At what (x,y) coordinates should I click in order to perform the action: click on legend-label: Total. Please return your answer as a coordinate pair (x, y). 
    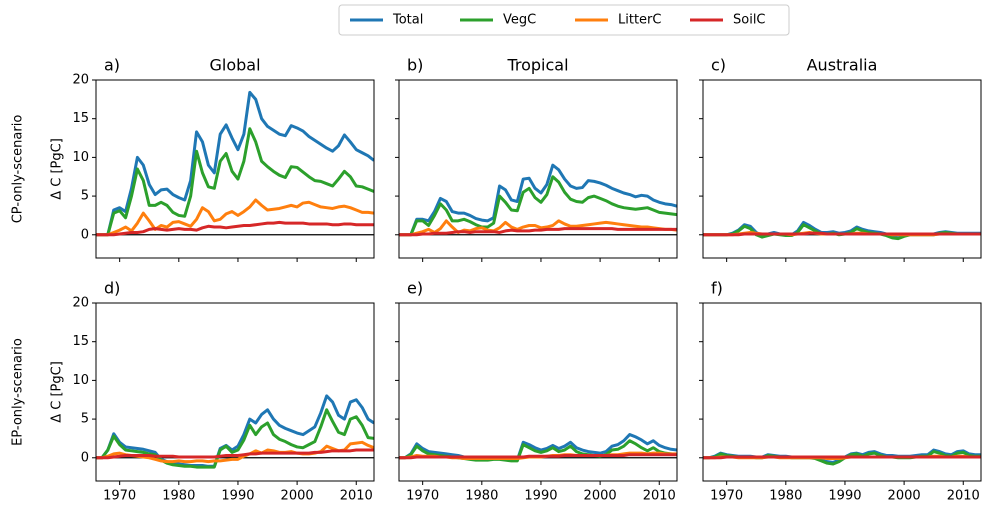
    Looking at the image, I should click on (407, 20).